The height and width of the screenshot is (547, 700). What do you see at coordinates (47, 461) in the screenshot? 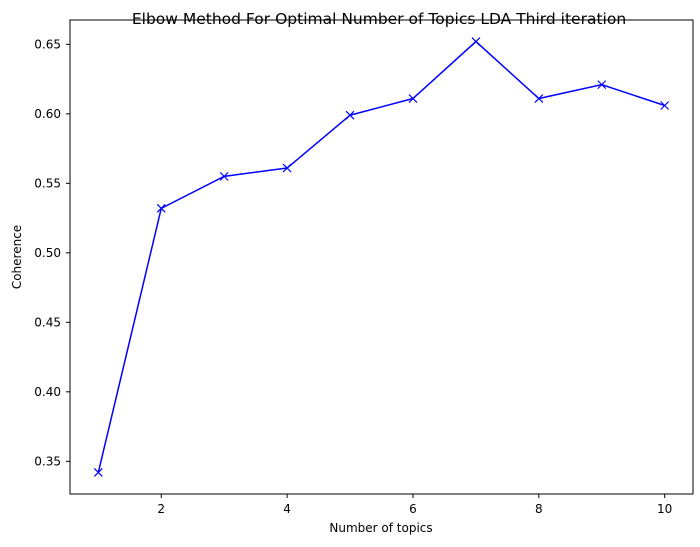
I see `y-tick-label: 0.35` at bounding box center [47, 461].